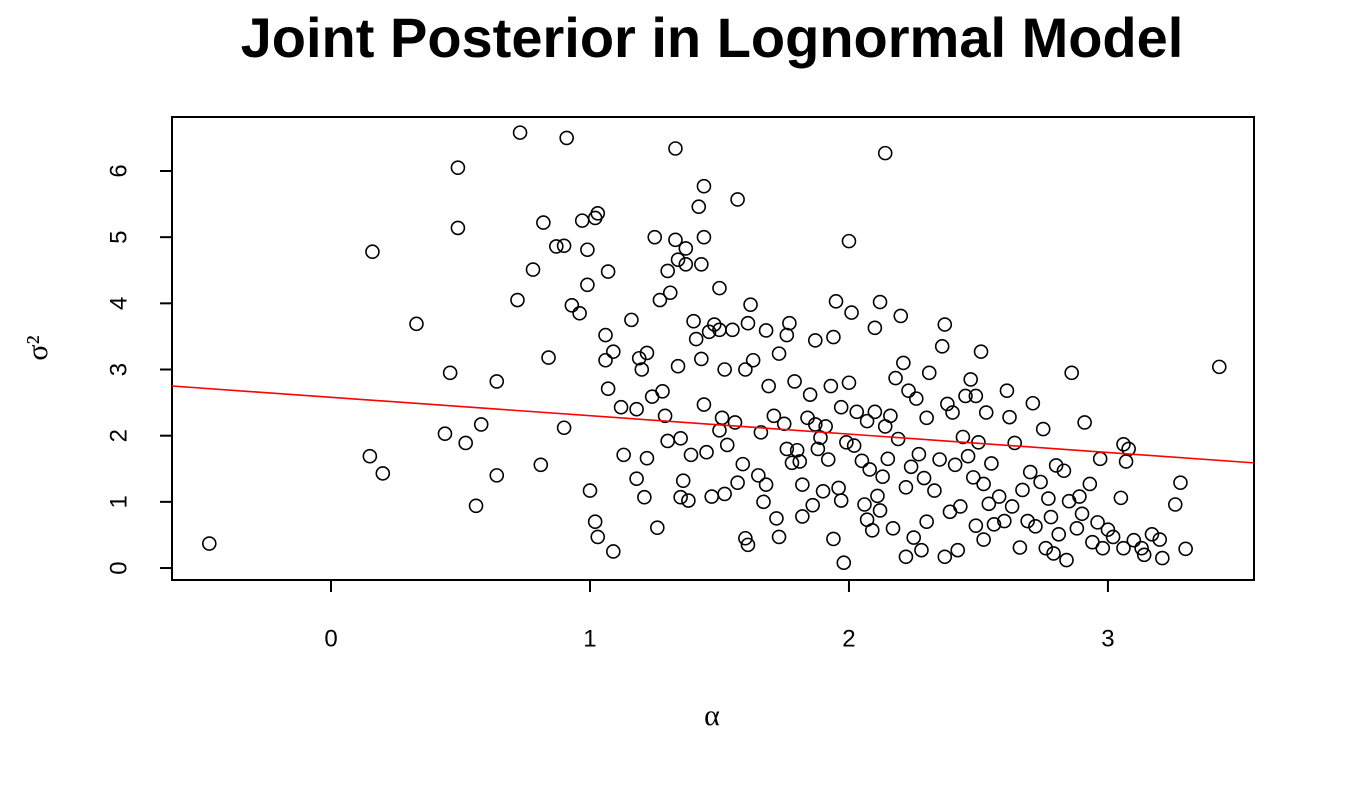 Image resolution: width=1356 pixels, height=796 pixels. What do you see at coordinates (118, 567) in the screenshot?
I see `y-tick-label: 0` at bounding box center [118, 567].